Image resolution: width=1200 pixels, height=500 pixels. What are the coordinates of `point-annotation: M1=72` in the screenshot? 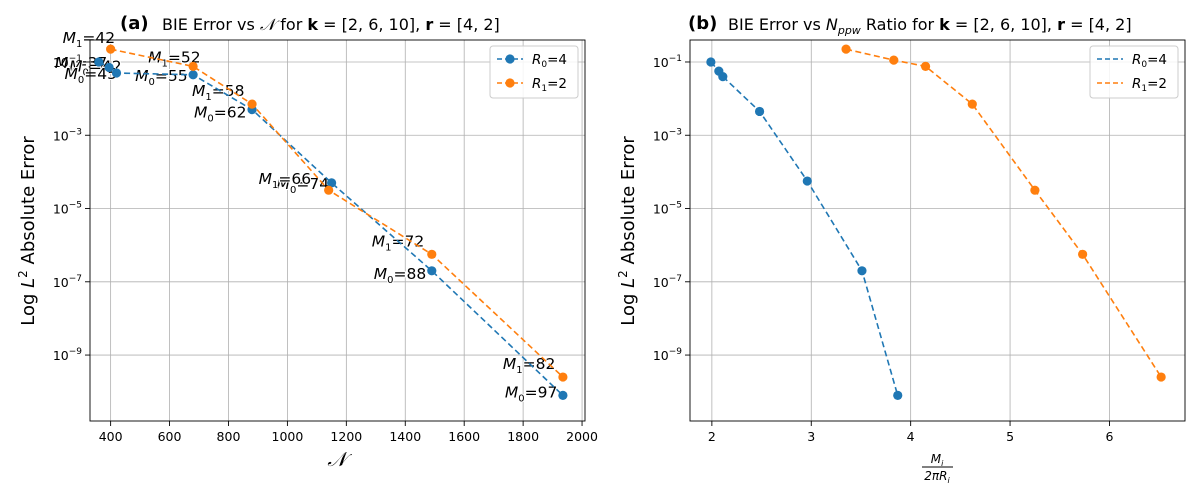 It's located at (398, 242).